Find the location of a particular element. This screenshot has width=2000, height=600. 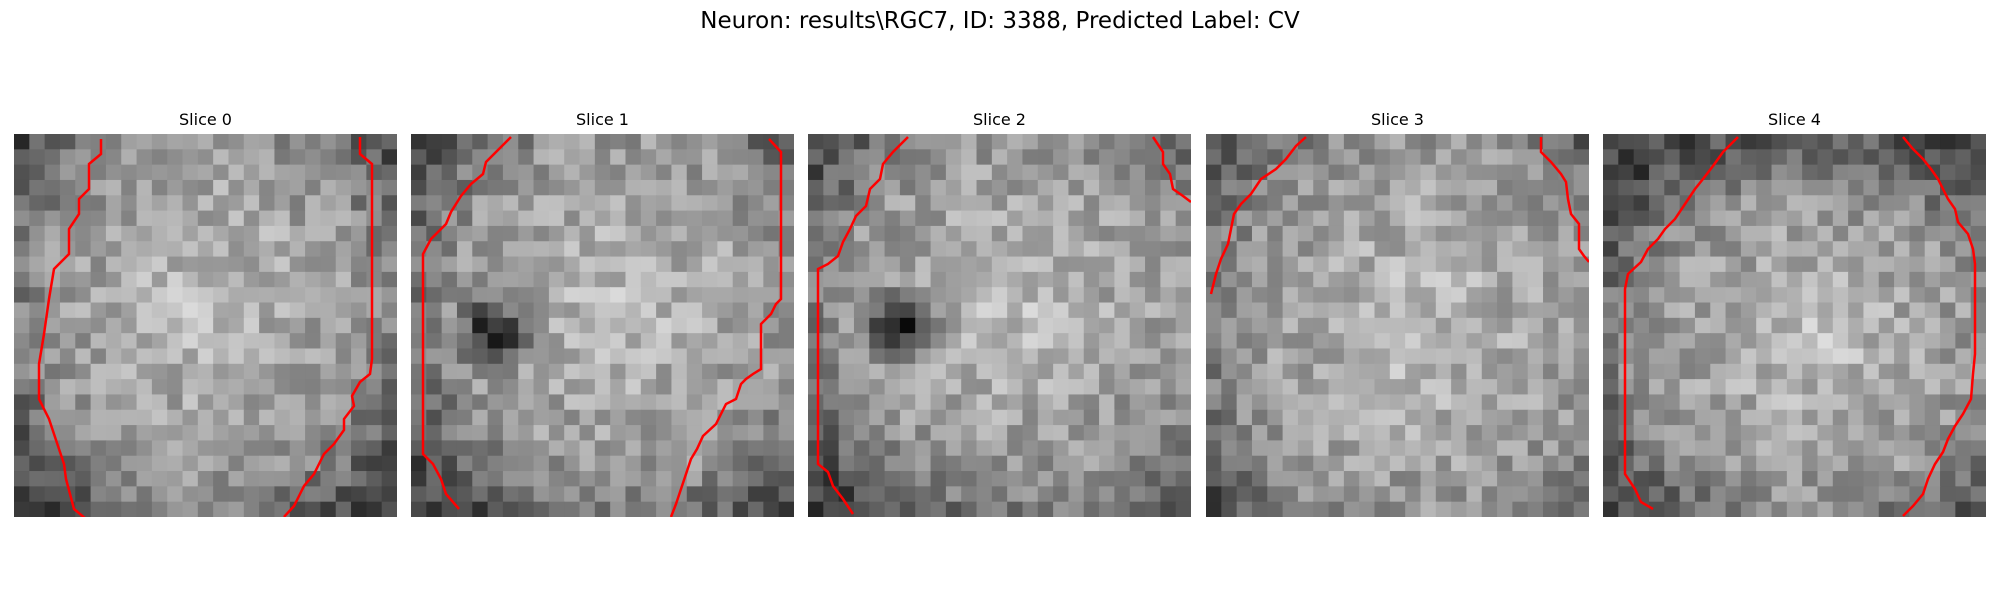

slice-3-right-contour is located at coordinates (1564, 200).